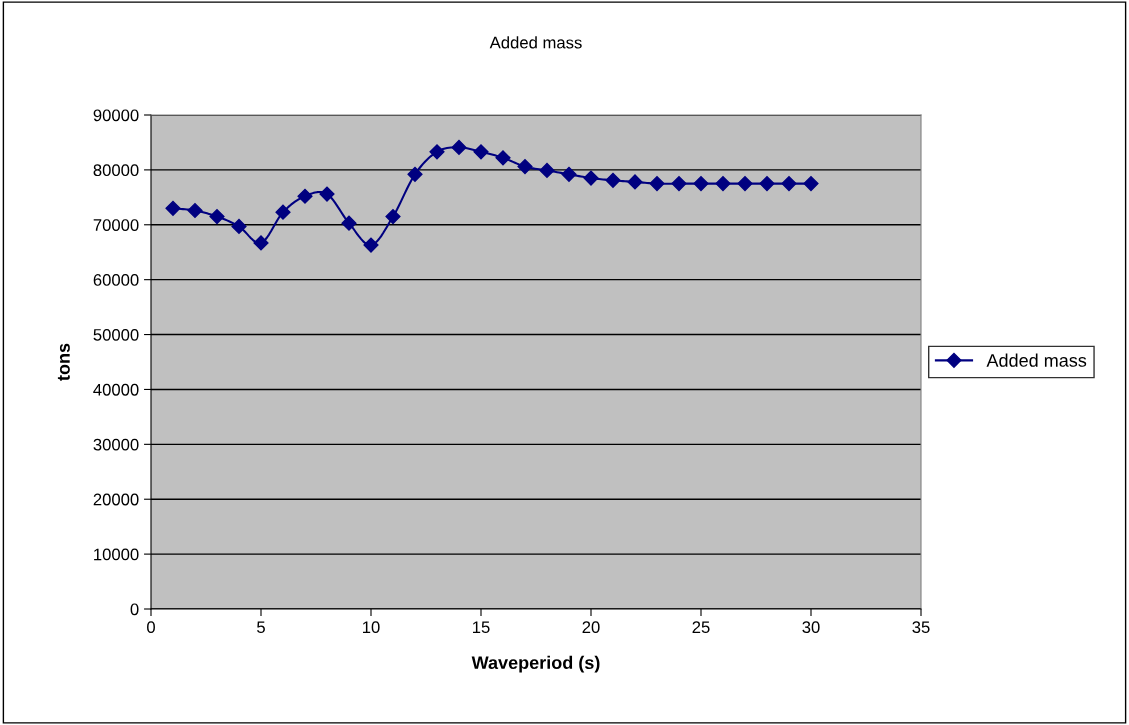  I want to click on y-tick-label: 10000, so click(116, 554).